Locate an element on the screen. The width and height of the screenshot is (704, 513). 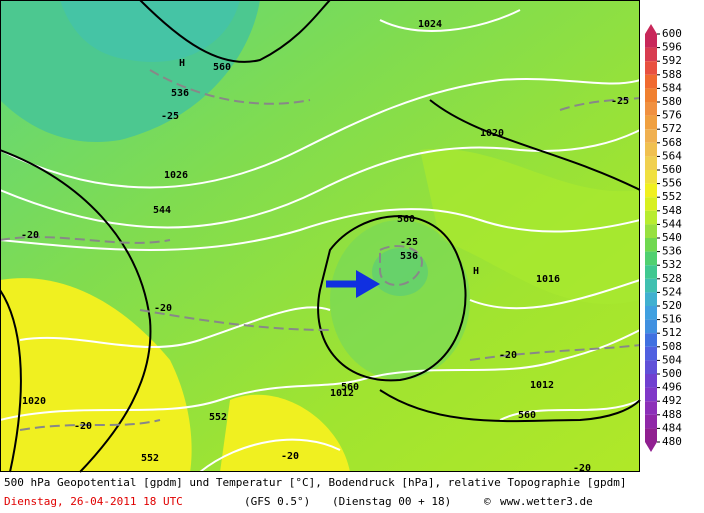
colorbar-label: 560 is located at coordinates (672, 169).